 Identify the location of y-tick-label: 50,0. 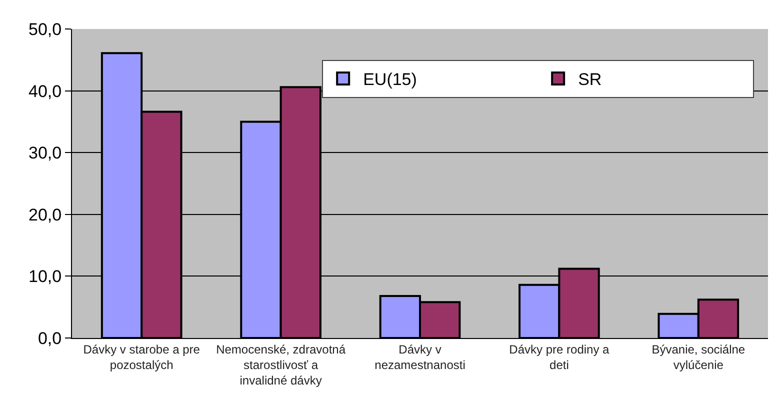
(45, 29).